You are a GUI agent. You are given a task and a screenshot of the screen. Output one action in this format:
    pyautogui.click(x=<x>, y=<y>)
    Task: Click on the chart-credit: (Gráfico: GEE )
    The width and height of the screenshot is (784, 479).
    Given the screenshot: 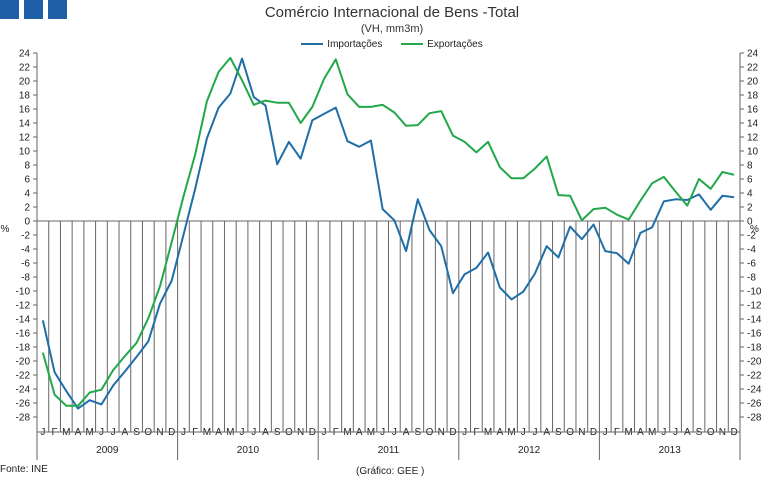 What is the action you would take?
    pyautogui.click(x=390, y=471)
    